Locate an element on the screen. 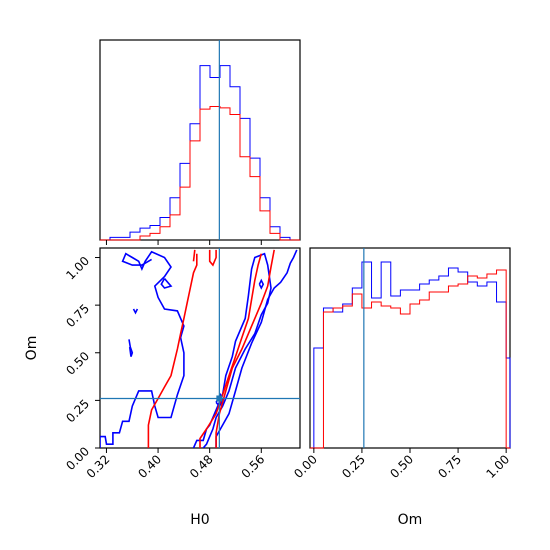  h0-histogram-panel is located at coordinates (200, 142).